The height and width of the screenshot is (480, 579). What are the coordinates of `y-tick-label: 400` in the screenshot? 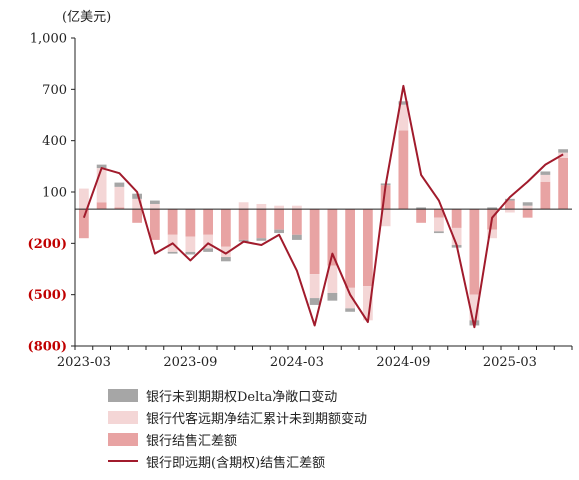 It's located at (54, 141).